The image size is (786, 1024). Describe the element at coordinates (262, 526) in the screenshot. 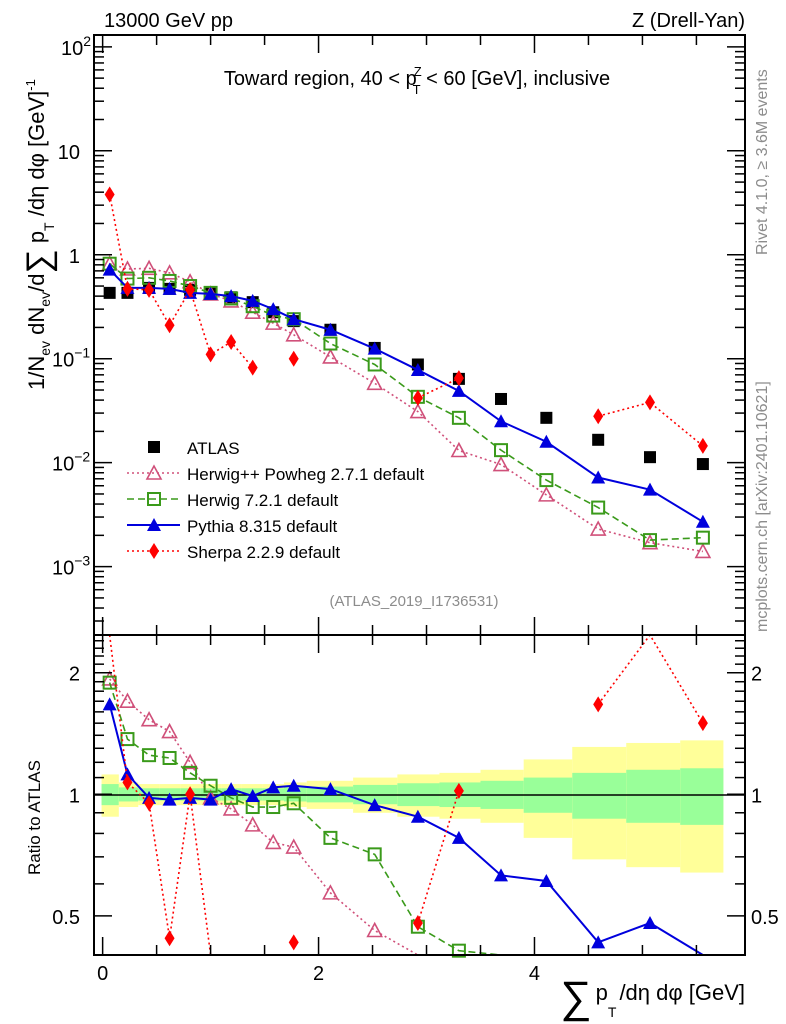

I see `legend-label: Pythia 8.315 default` at that location.